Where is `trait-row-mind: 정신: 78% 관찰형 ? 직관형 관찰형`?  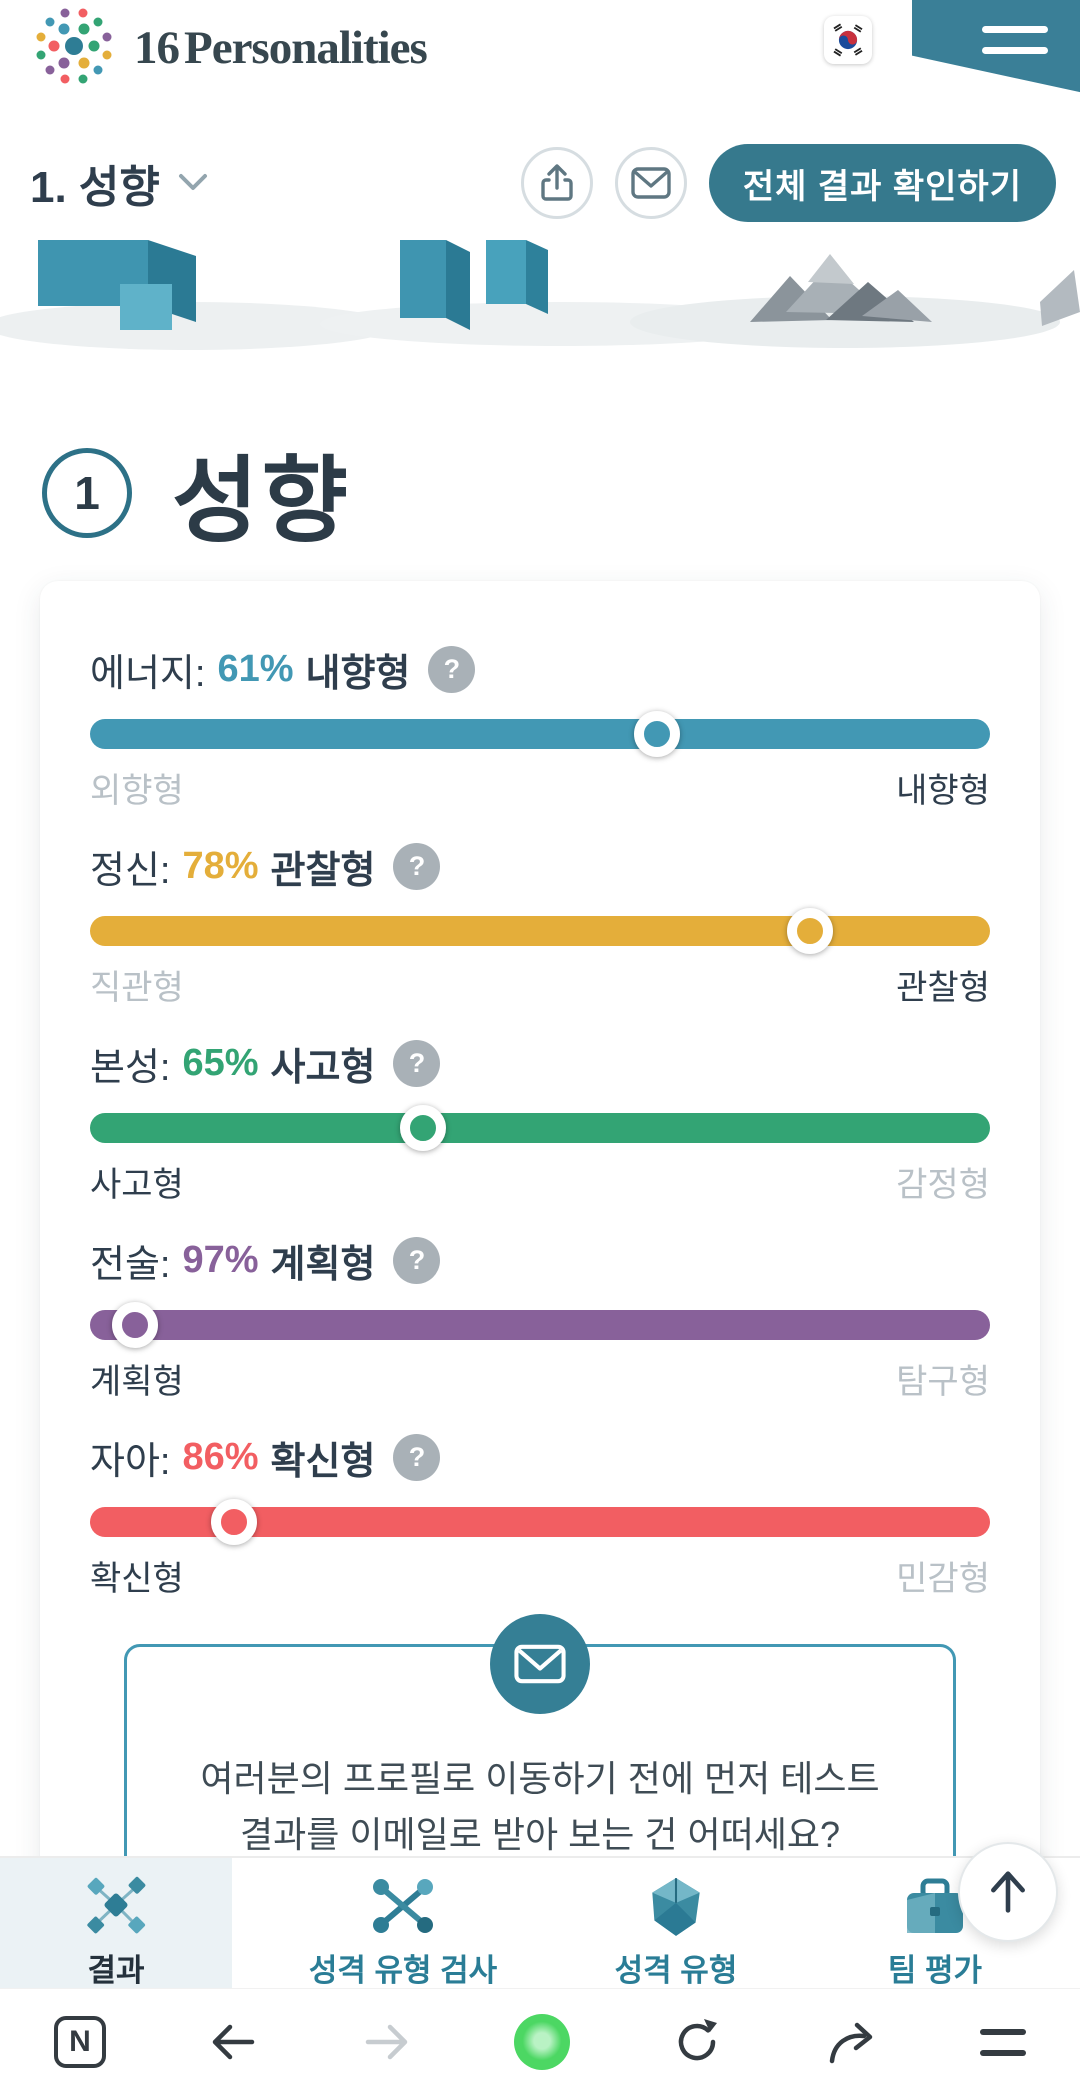
trait-row-mind: 정신: 78% 관찰형 ? 직관형 관찰형 is located at coordinates (540, 924).